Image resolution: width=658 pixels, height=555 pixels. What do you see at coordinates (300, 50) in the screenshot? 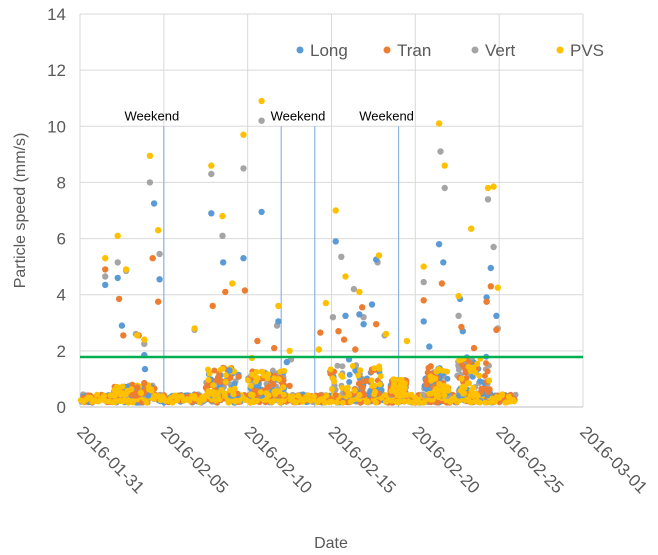
I see `legend-marker-long` at bounding box center [300, 50].